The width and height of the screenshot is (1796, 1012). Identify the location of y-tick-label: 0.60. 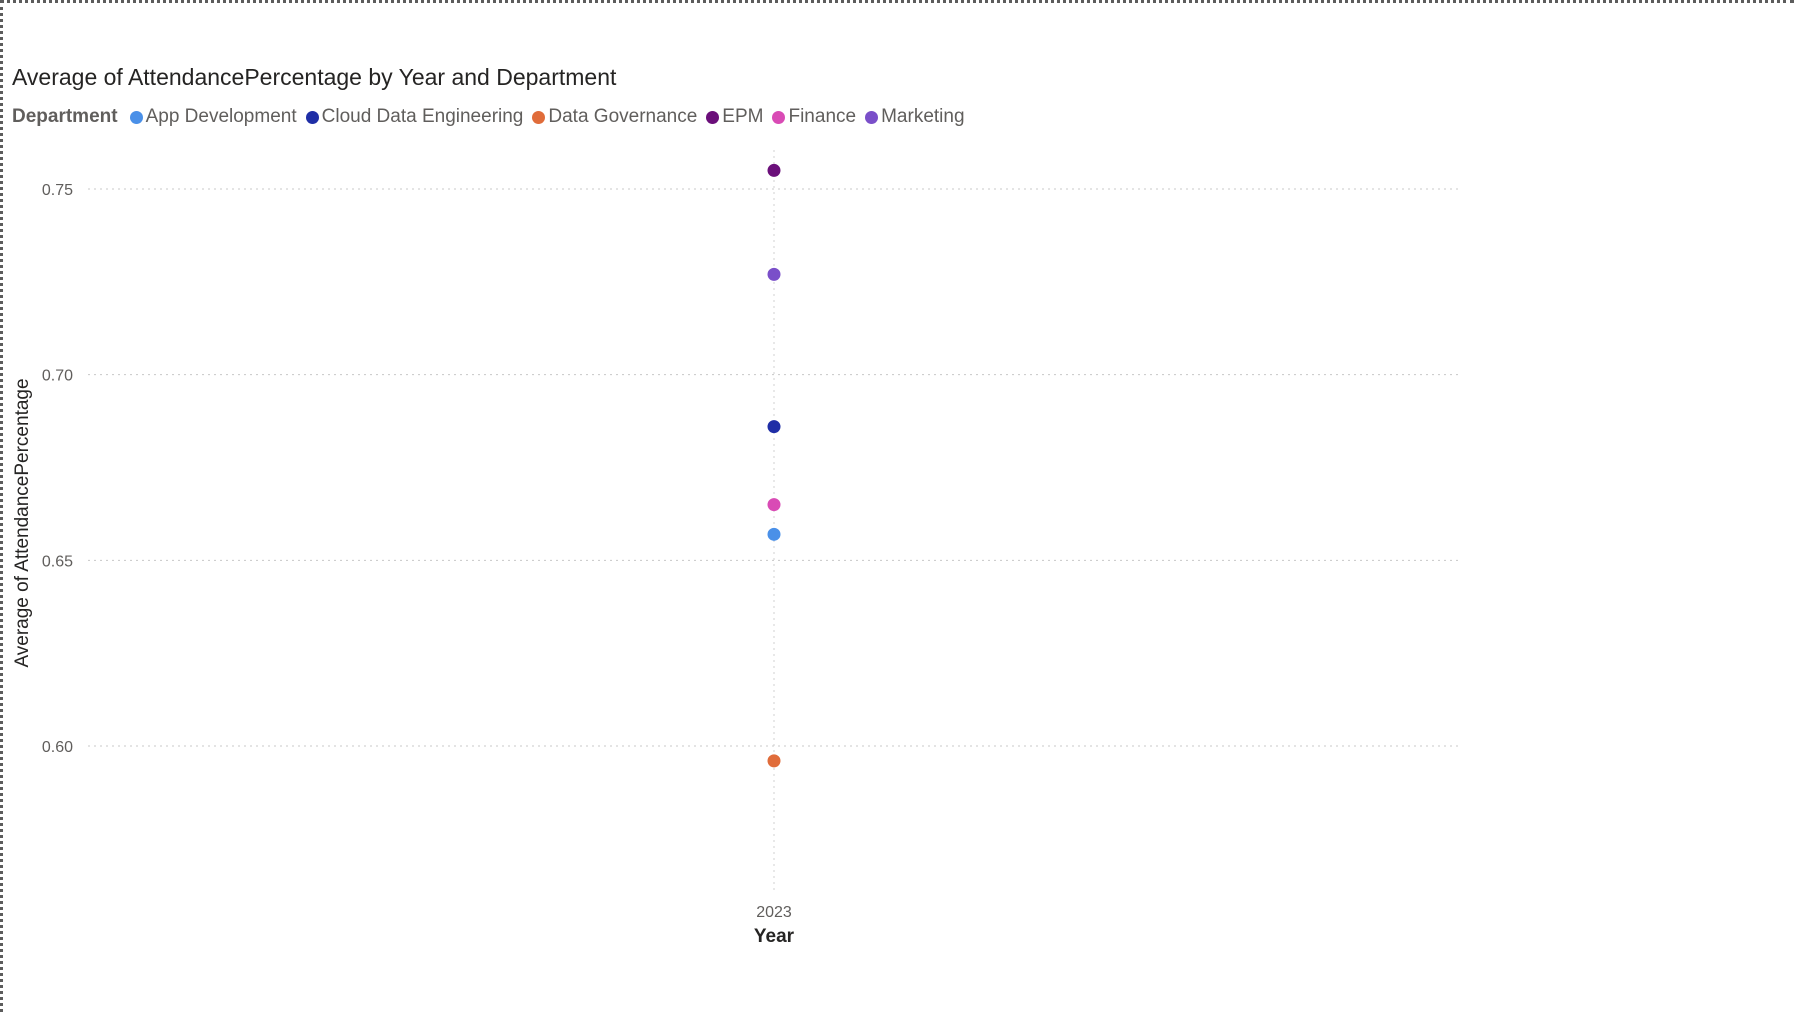
(57, 747).